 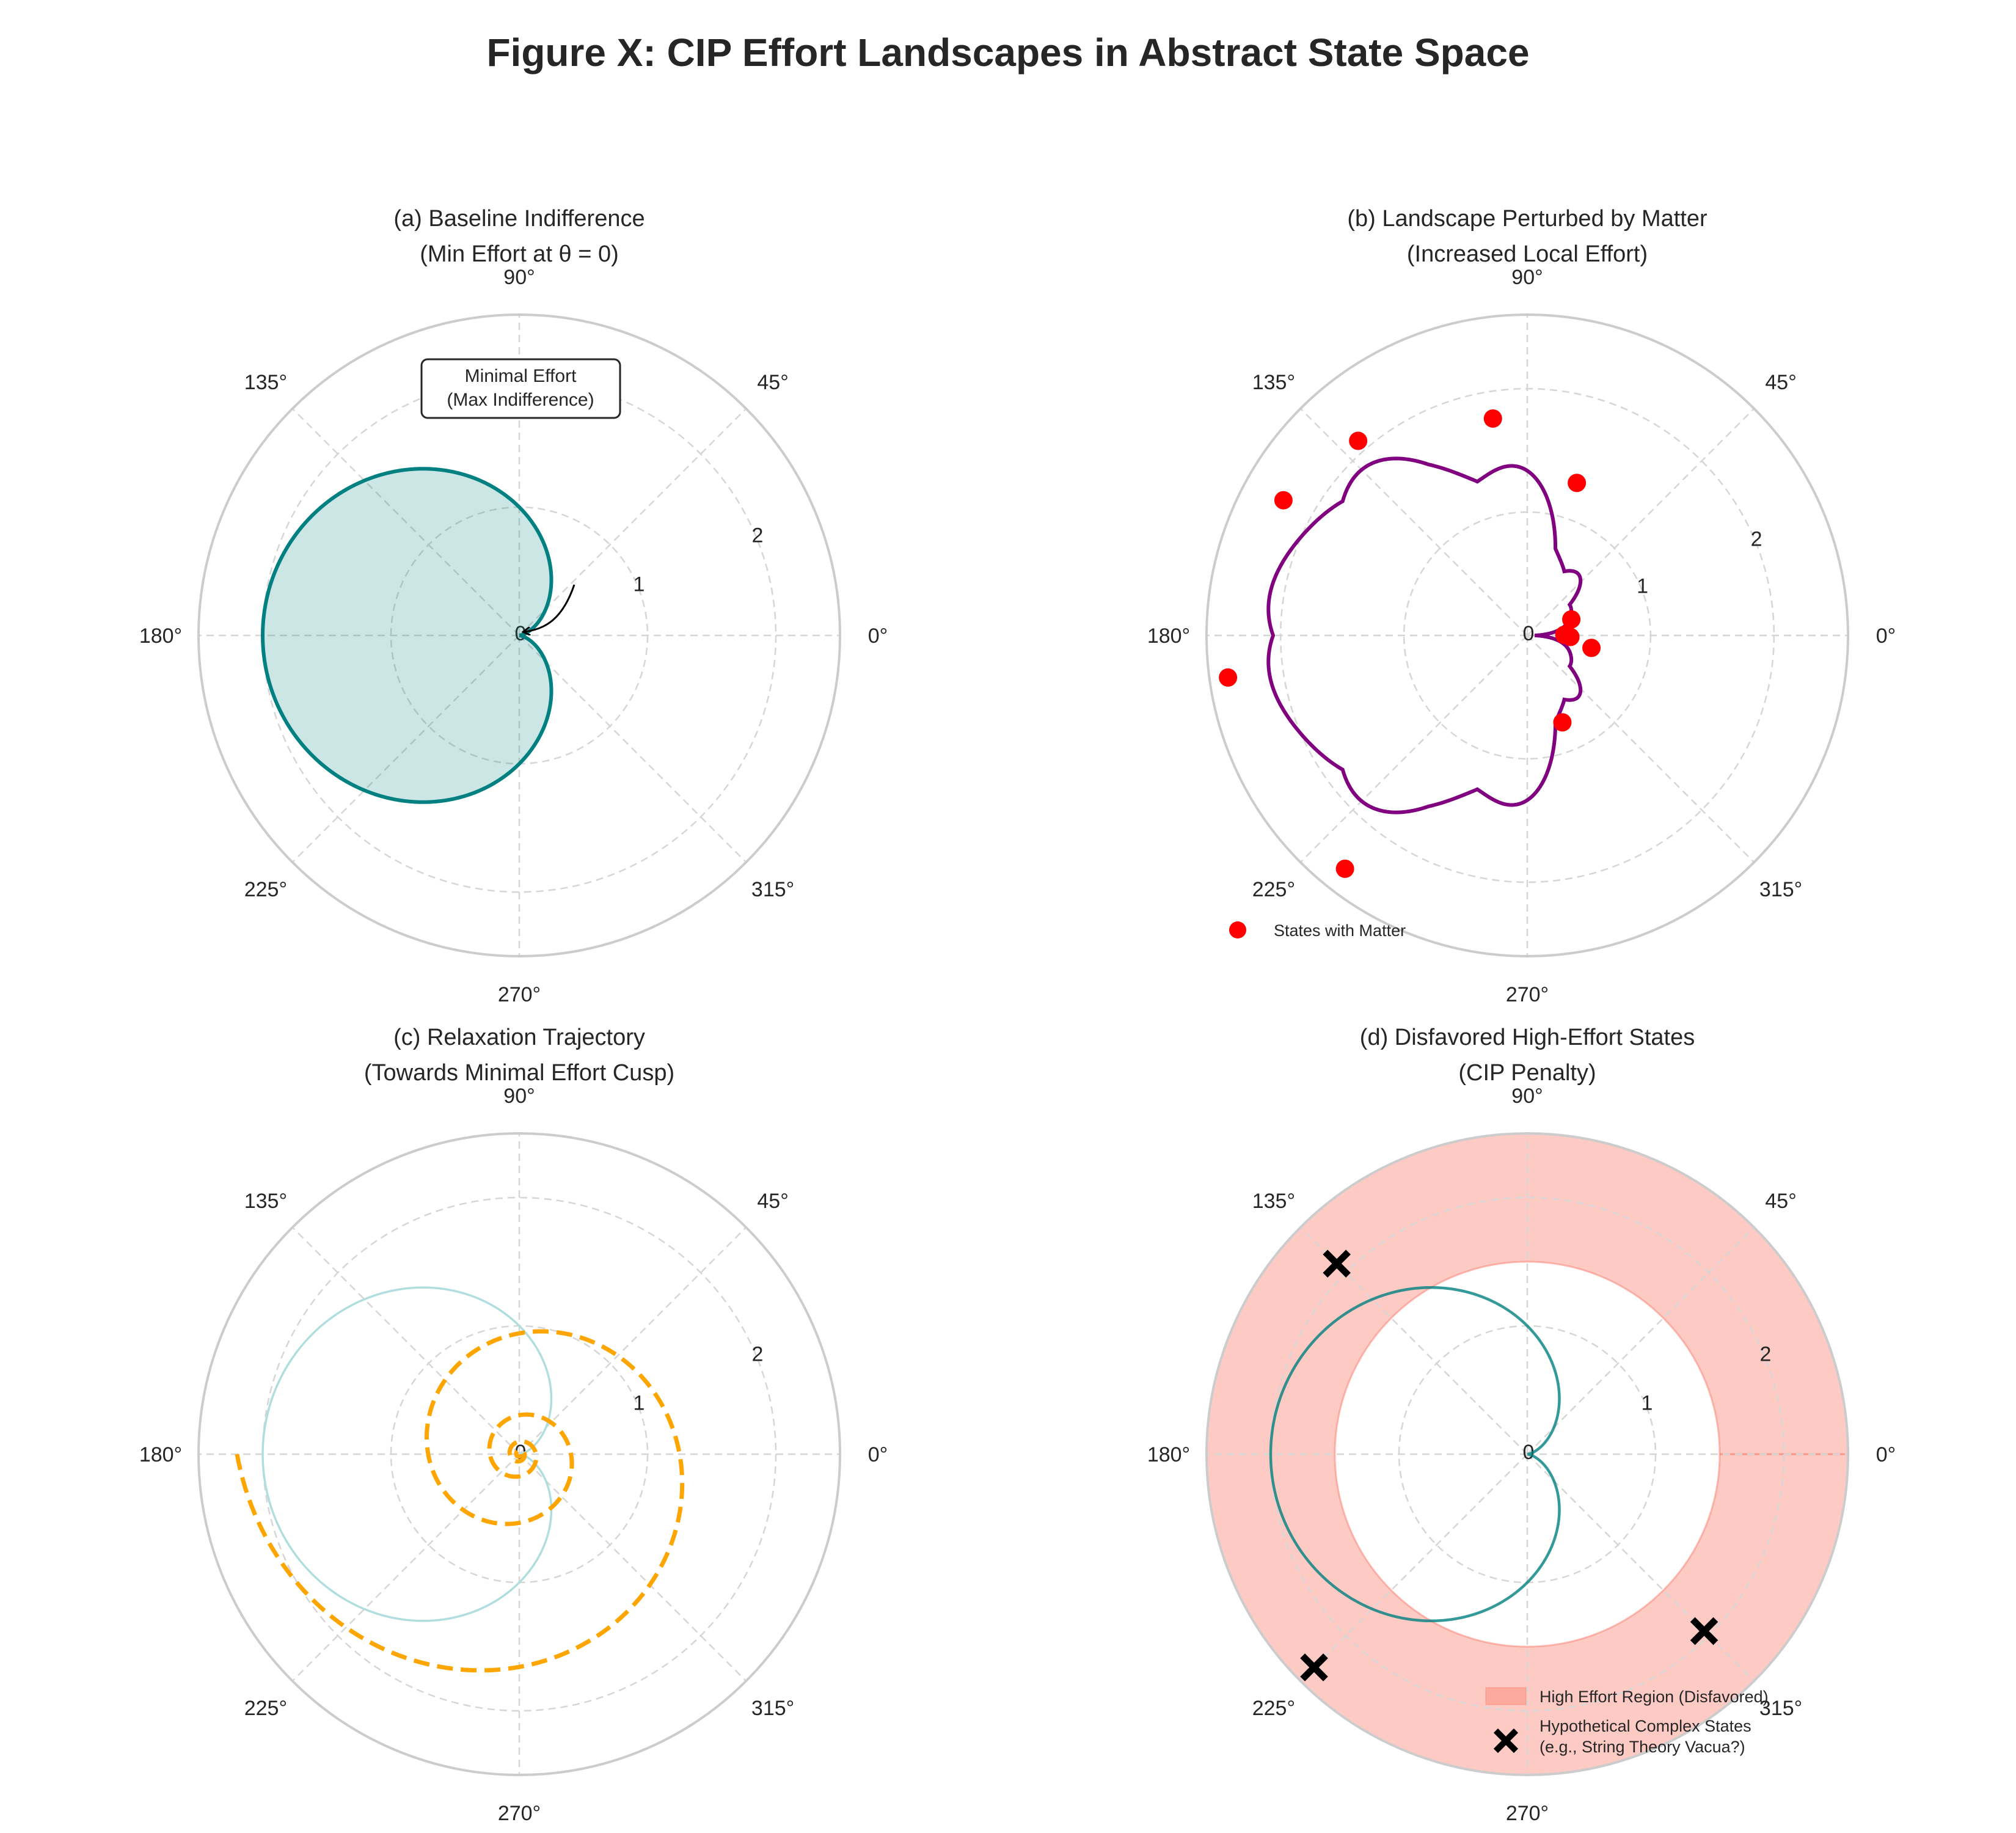 What do you see at coordinates (1654, 1697) in the screenshot?
I see `legend-label-band: High Effort Region (Disfavored)` at bounding box center [1654, 1697].